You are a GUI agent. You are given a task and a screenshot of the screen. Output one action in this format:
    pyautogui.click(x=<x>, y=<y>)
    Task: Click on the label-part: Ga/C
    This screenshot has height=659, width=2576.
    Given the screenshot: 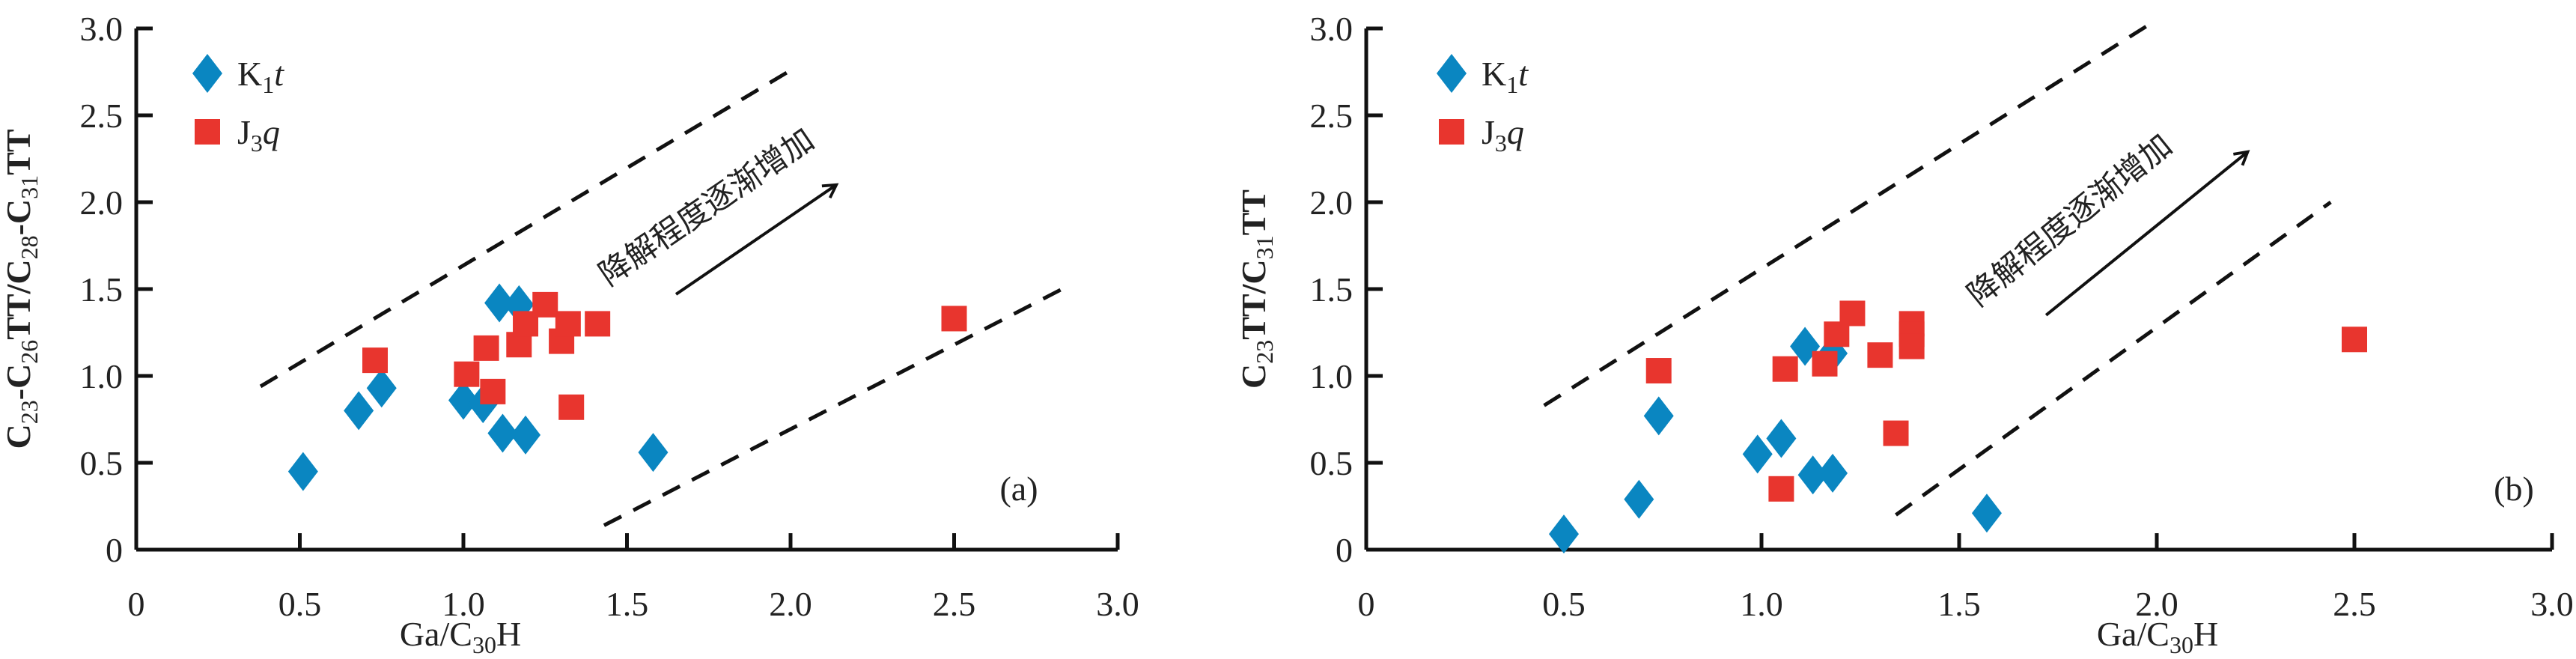 What is the action you would take?
    pyautogui.click(x=436, y=634)
    